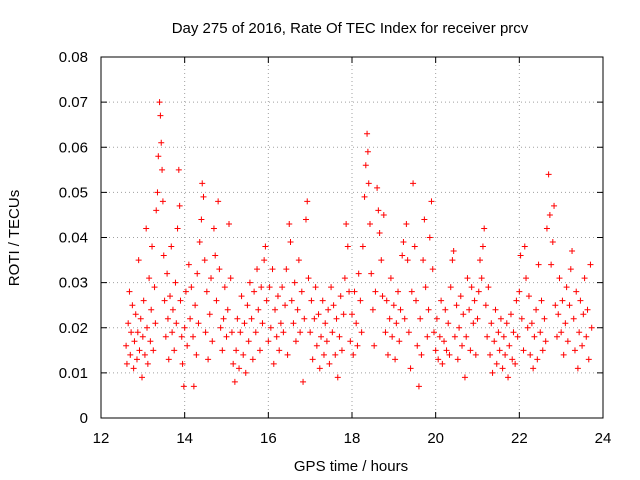 This screenshot has width=640, height=480. Describe the element at coordinates (73, 328) in the screenshot. I see `y-tick-label: 0.02` at that location.